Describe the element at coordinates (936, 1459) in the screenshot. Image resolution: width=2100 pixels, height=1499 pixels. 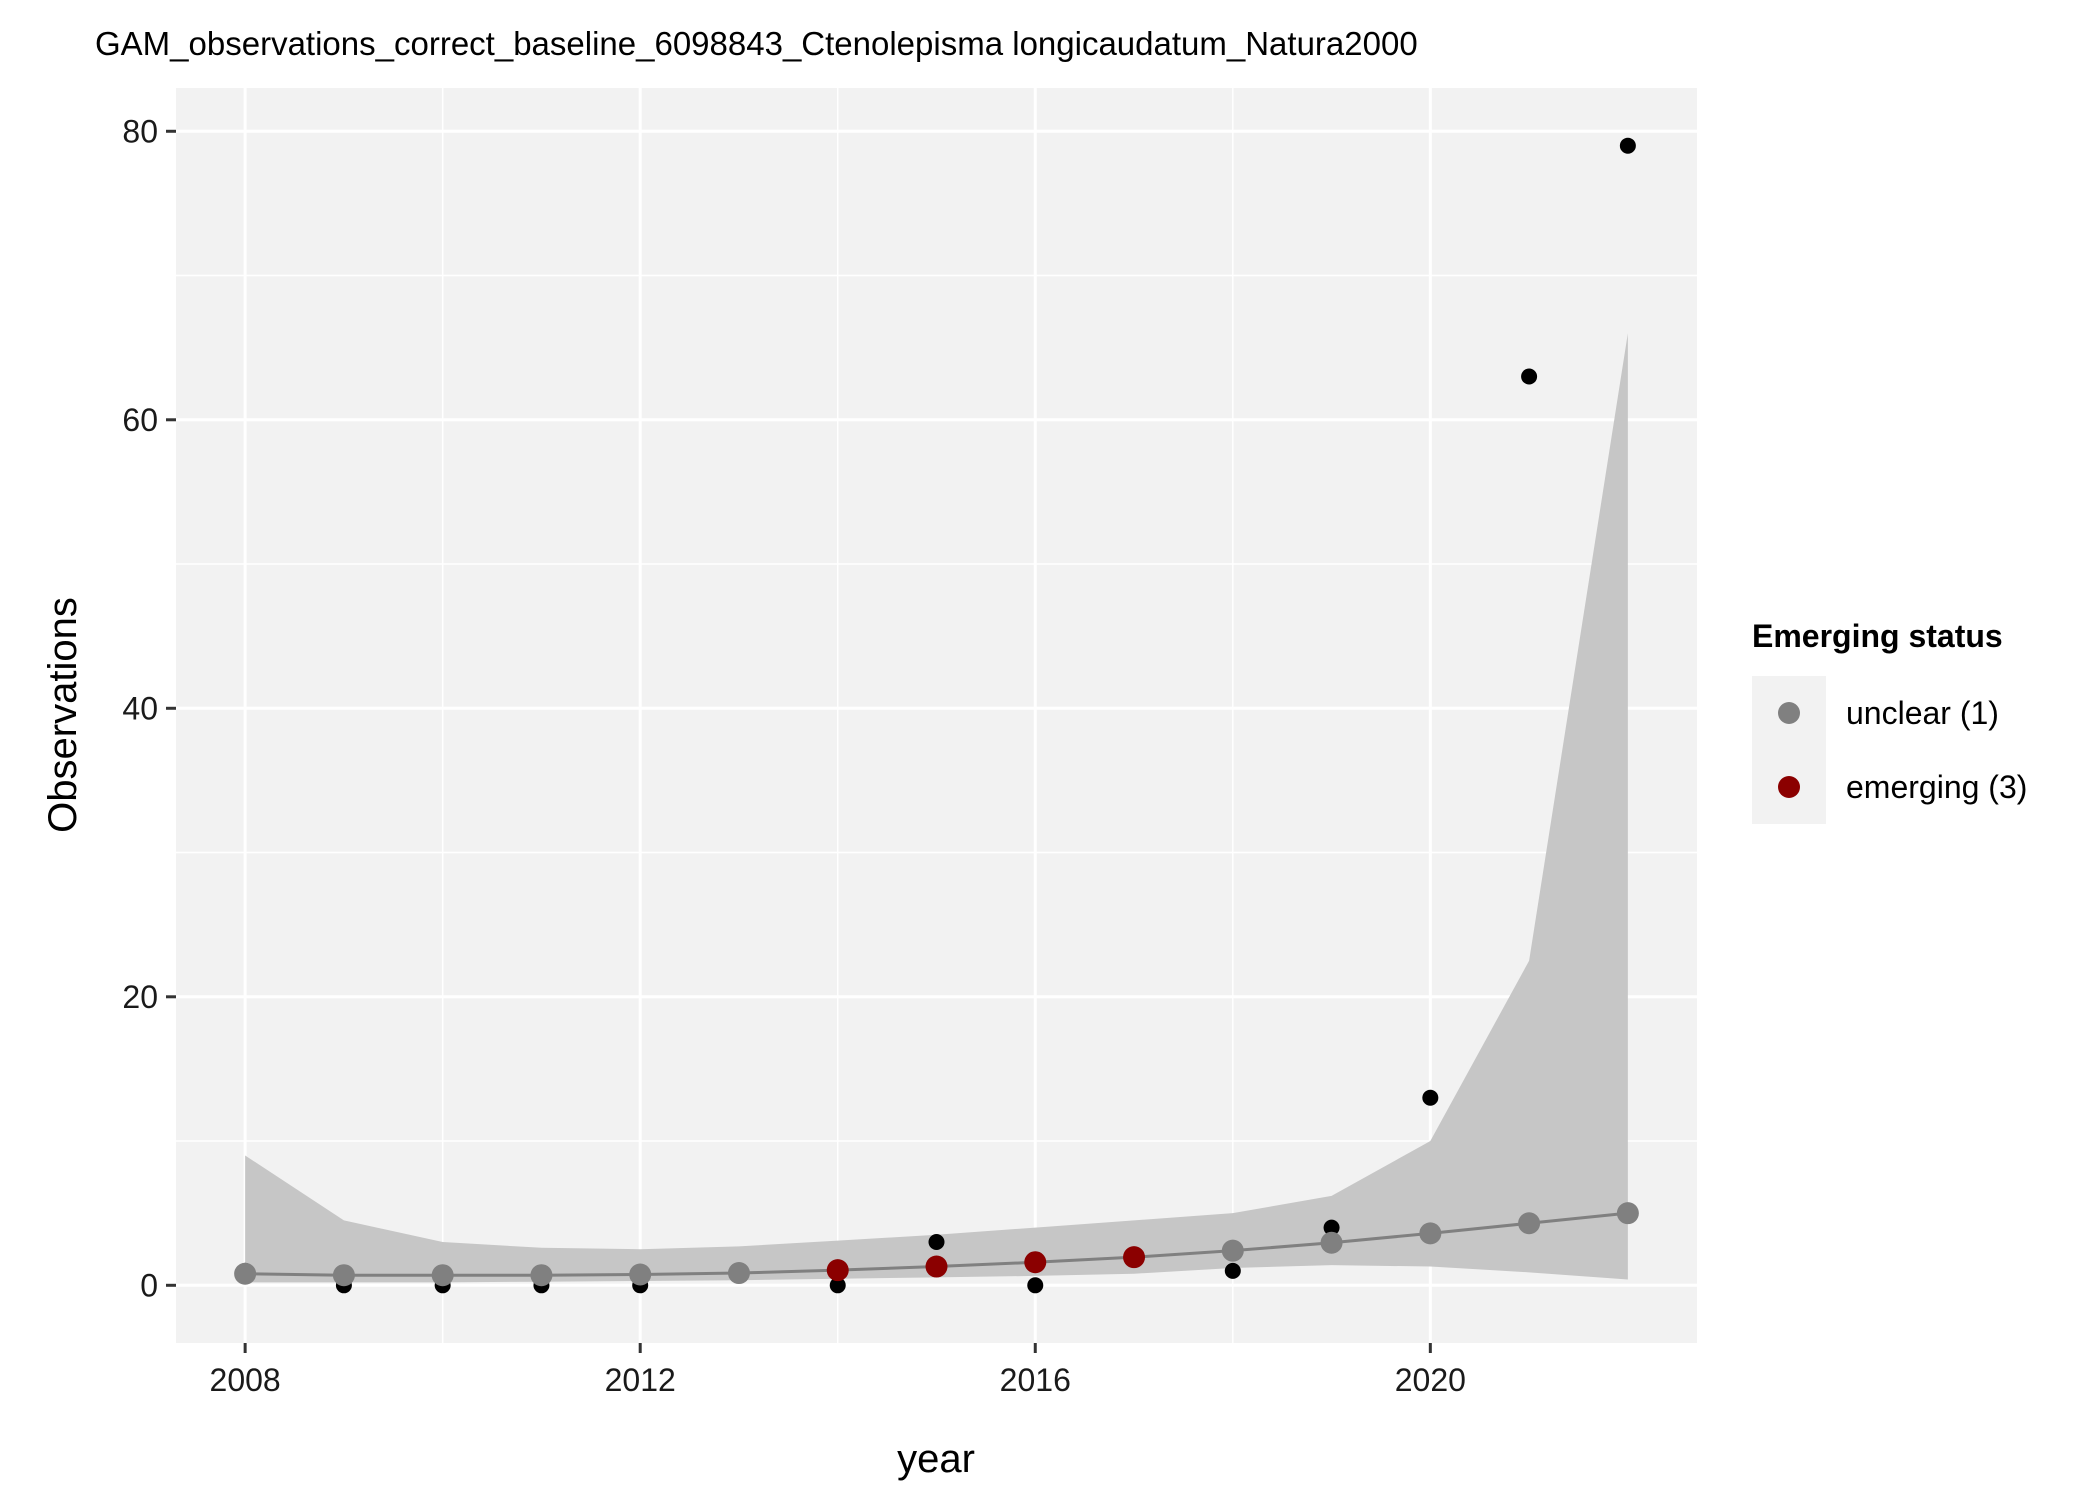
I see `x-axis-title: year` at that location.